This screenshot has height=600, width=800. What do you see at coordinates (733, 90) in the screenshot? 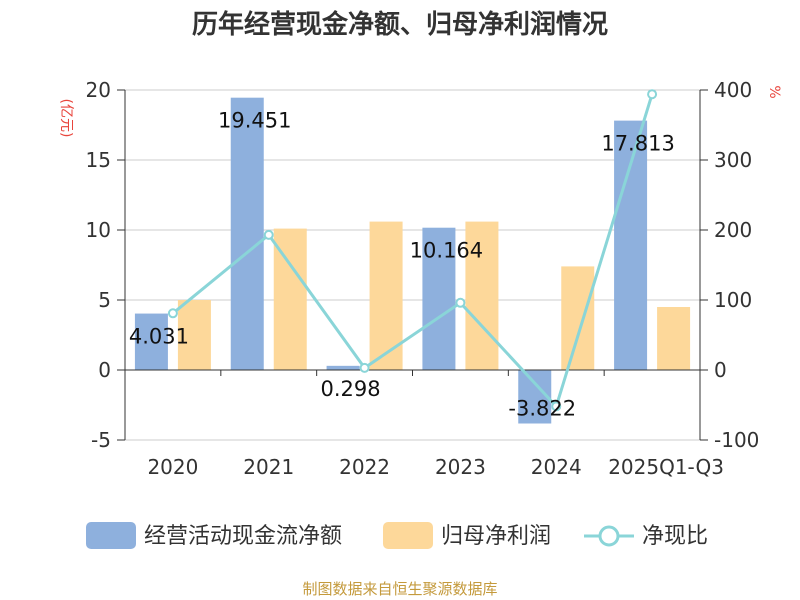
I see `y2-tick-label-5: 400` at bounding box center [733, 90].